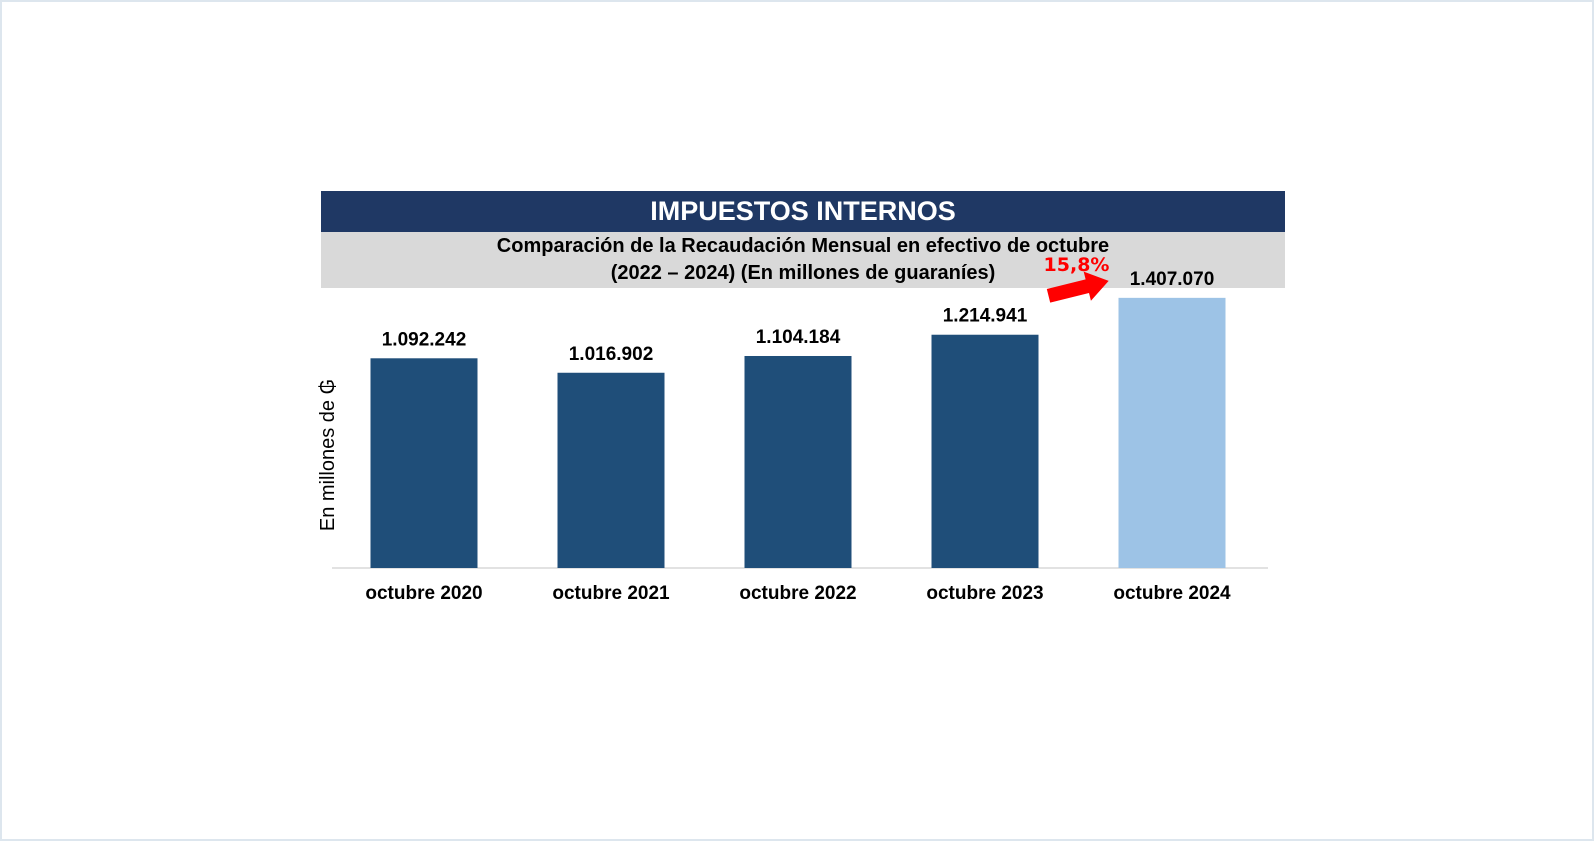 This screenshot has width=1594, height=841. I want to click on data-label: 1.092.242, so click(424, 339).